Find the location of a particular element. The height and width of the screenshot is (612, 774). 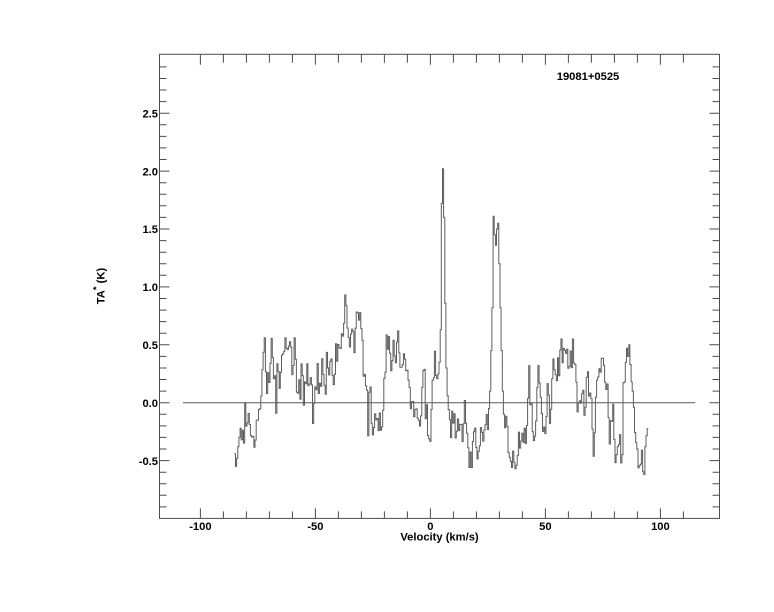

svg-text: 100 is located at coordinates (660, 527).